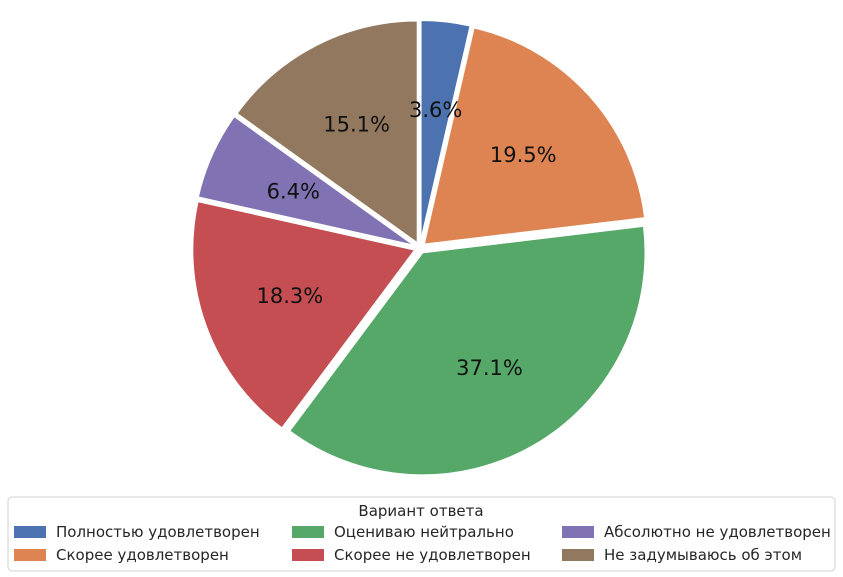 The height and width of the screenshot is (577, 843). I want to click on legend-label-1: Полностью удовлетворен, so click(158, 532).